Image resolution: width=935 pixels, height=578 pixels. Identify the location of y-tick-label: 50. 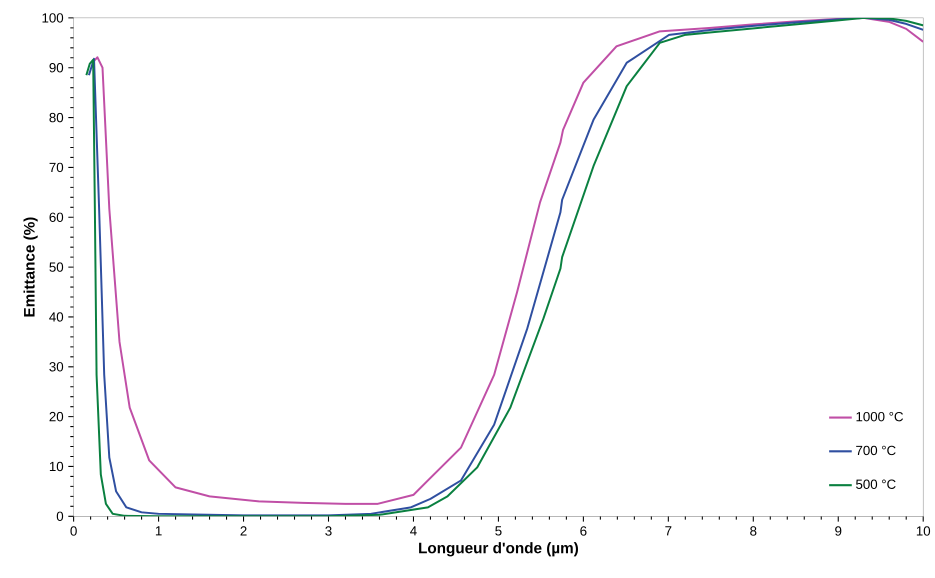
(56, 267).